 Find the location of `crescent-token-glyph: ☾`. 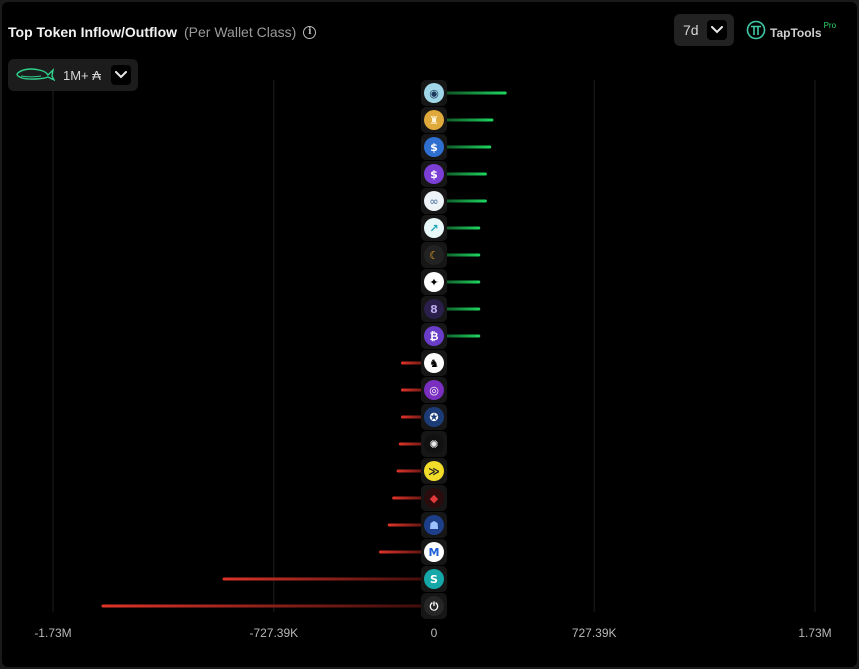

crescent-token-glyph: ☾ is located at coordinates (434, 255).